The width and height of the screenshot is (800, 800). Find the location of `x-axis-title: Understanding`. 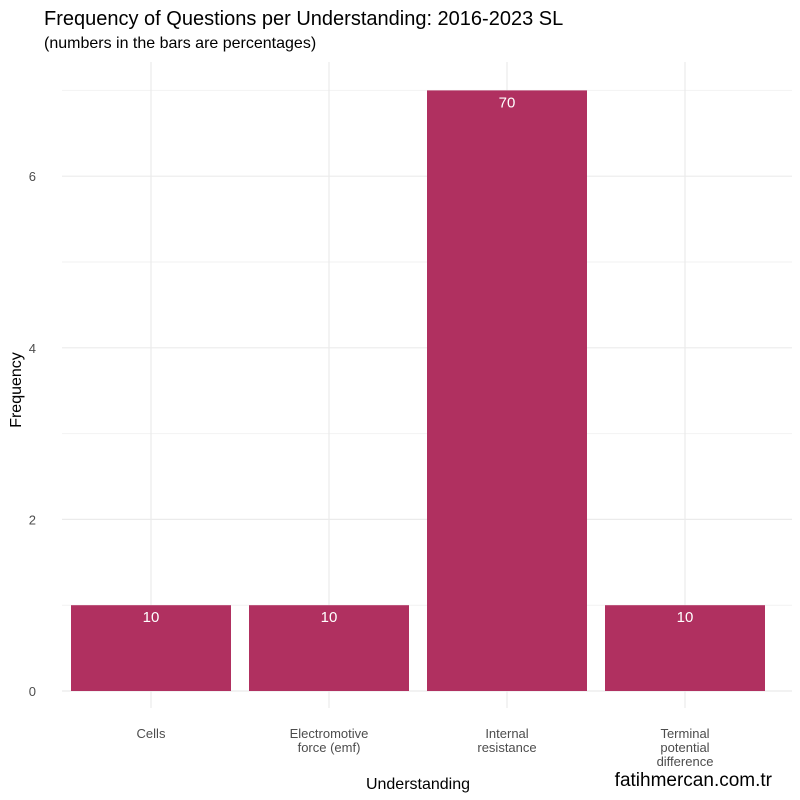

x-axis-title: Understanding is located at coordinates (418, 784).